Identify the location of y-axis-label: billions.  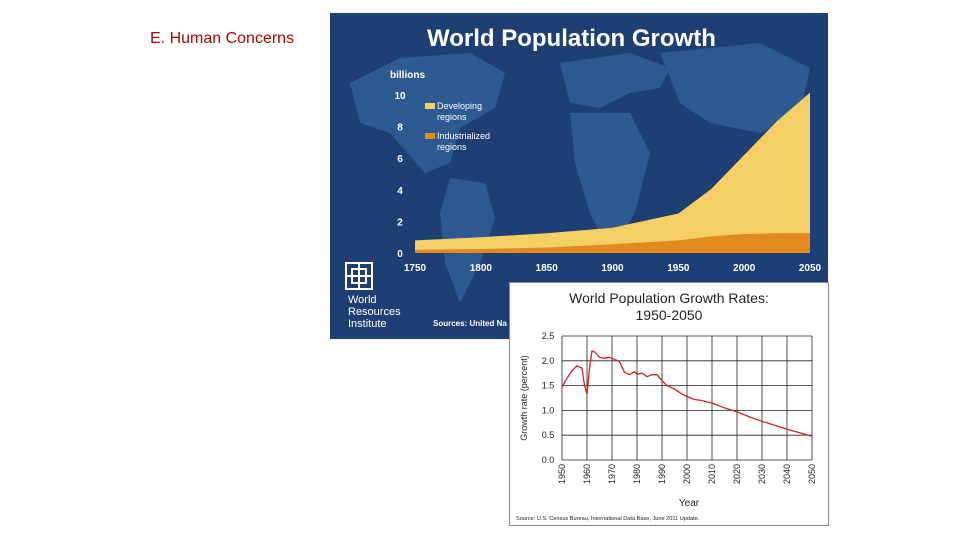
(407, 75).